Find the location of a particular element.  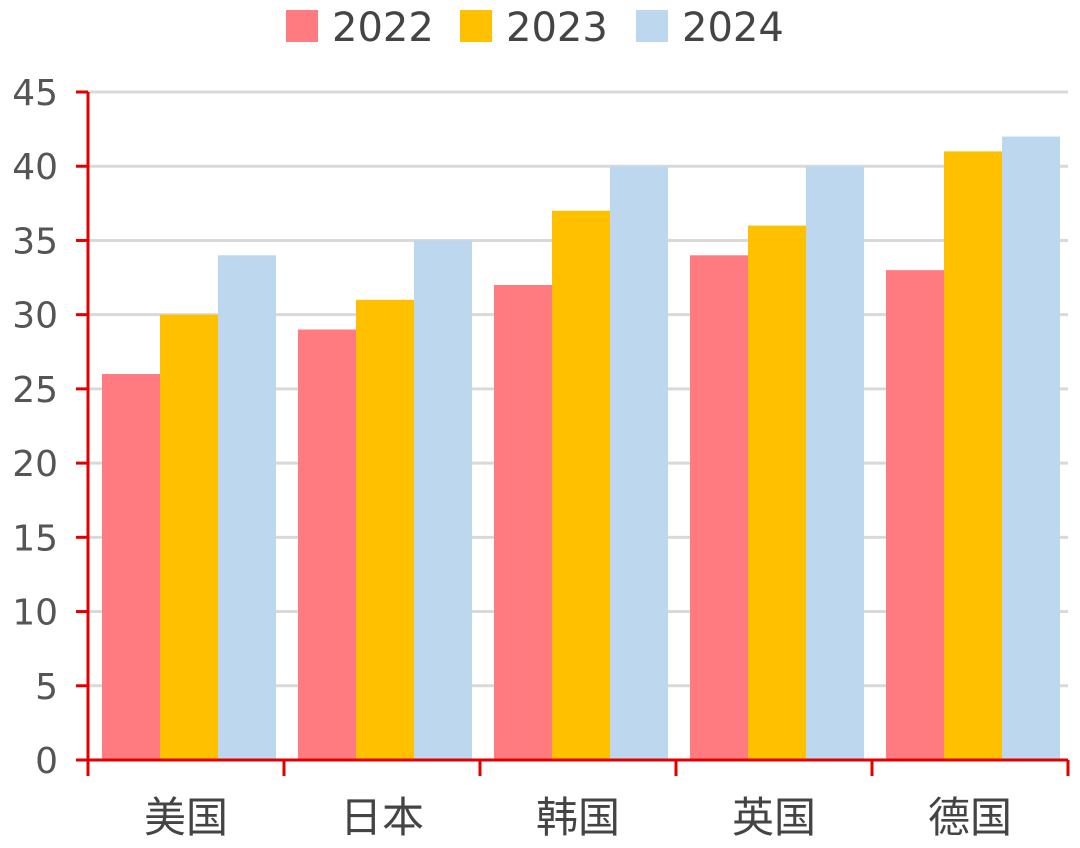

legend-swatch-2023 is located at coordinates (476, 26).